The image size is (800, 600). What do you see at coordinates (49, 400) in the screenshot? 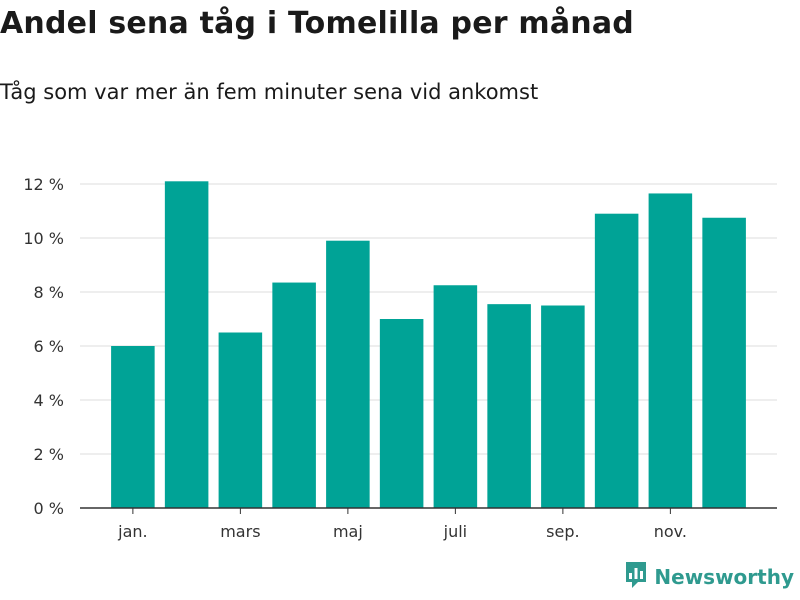
I see `y-tick-label: 4 %` at bounding box center [49, 400].